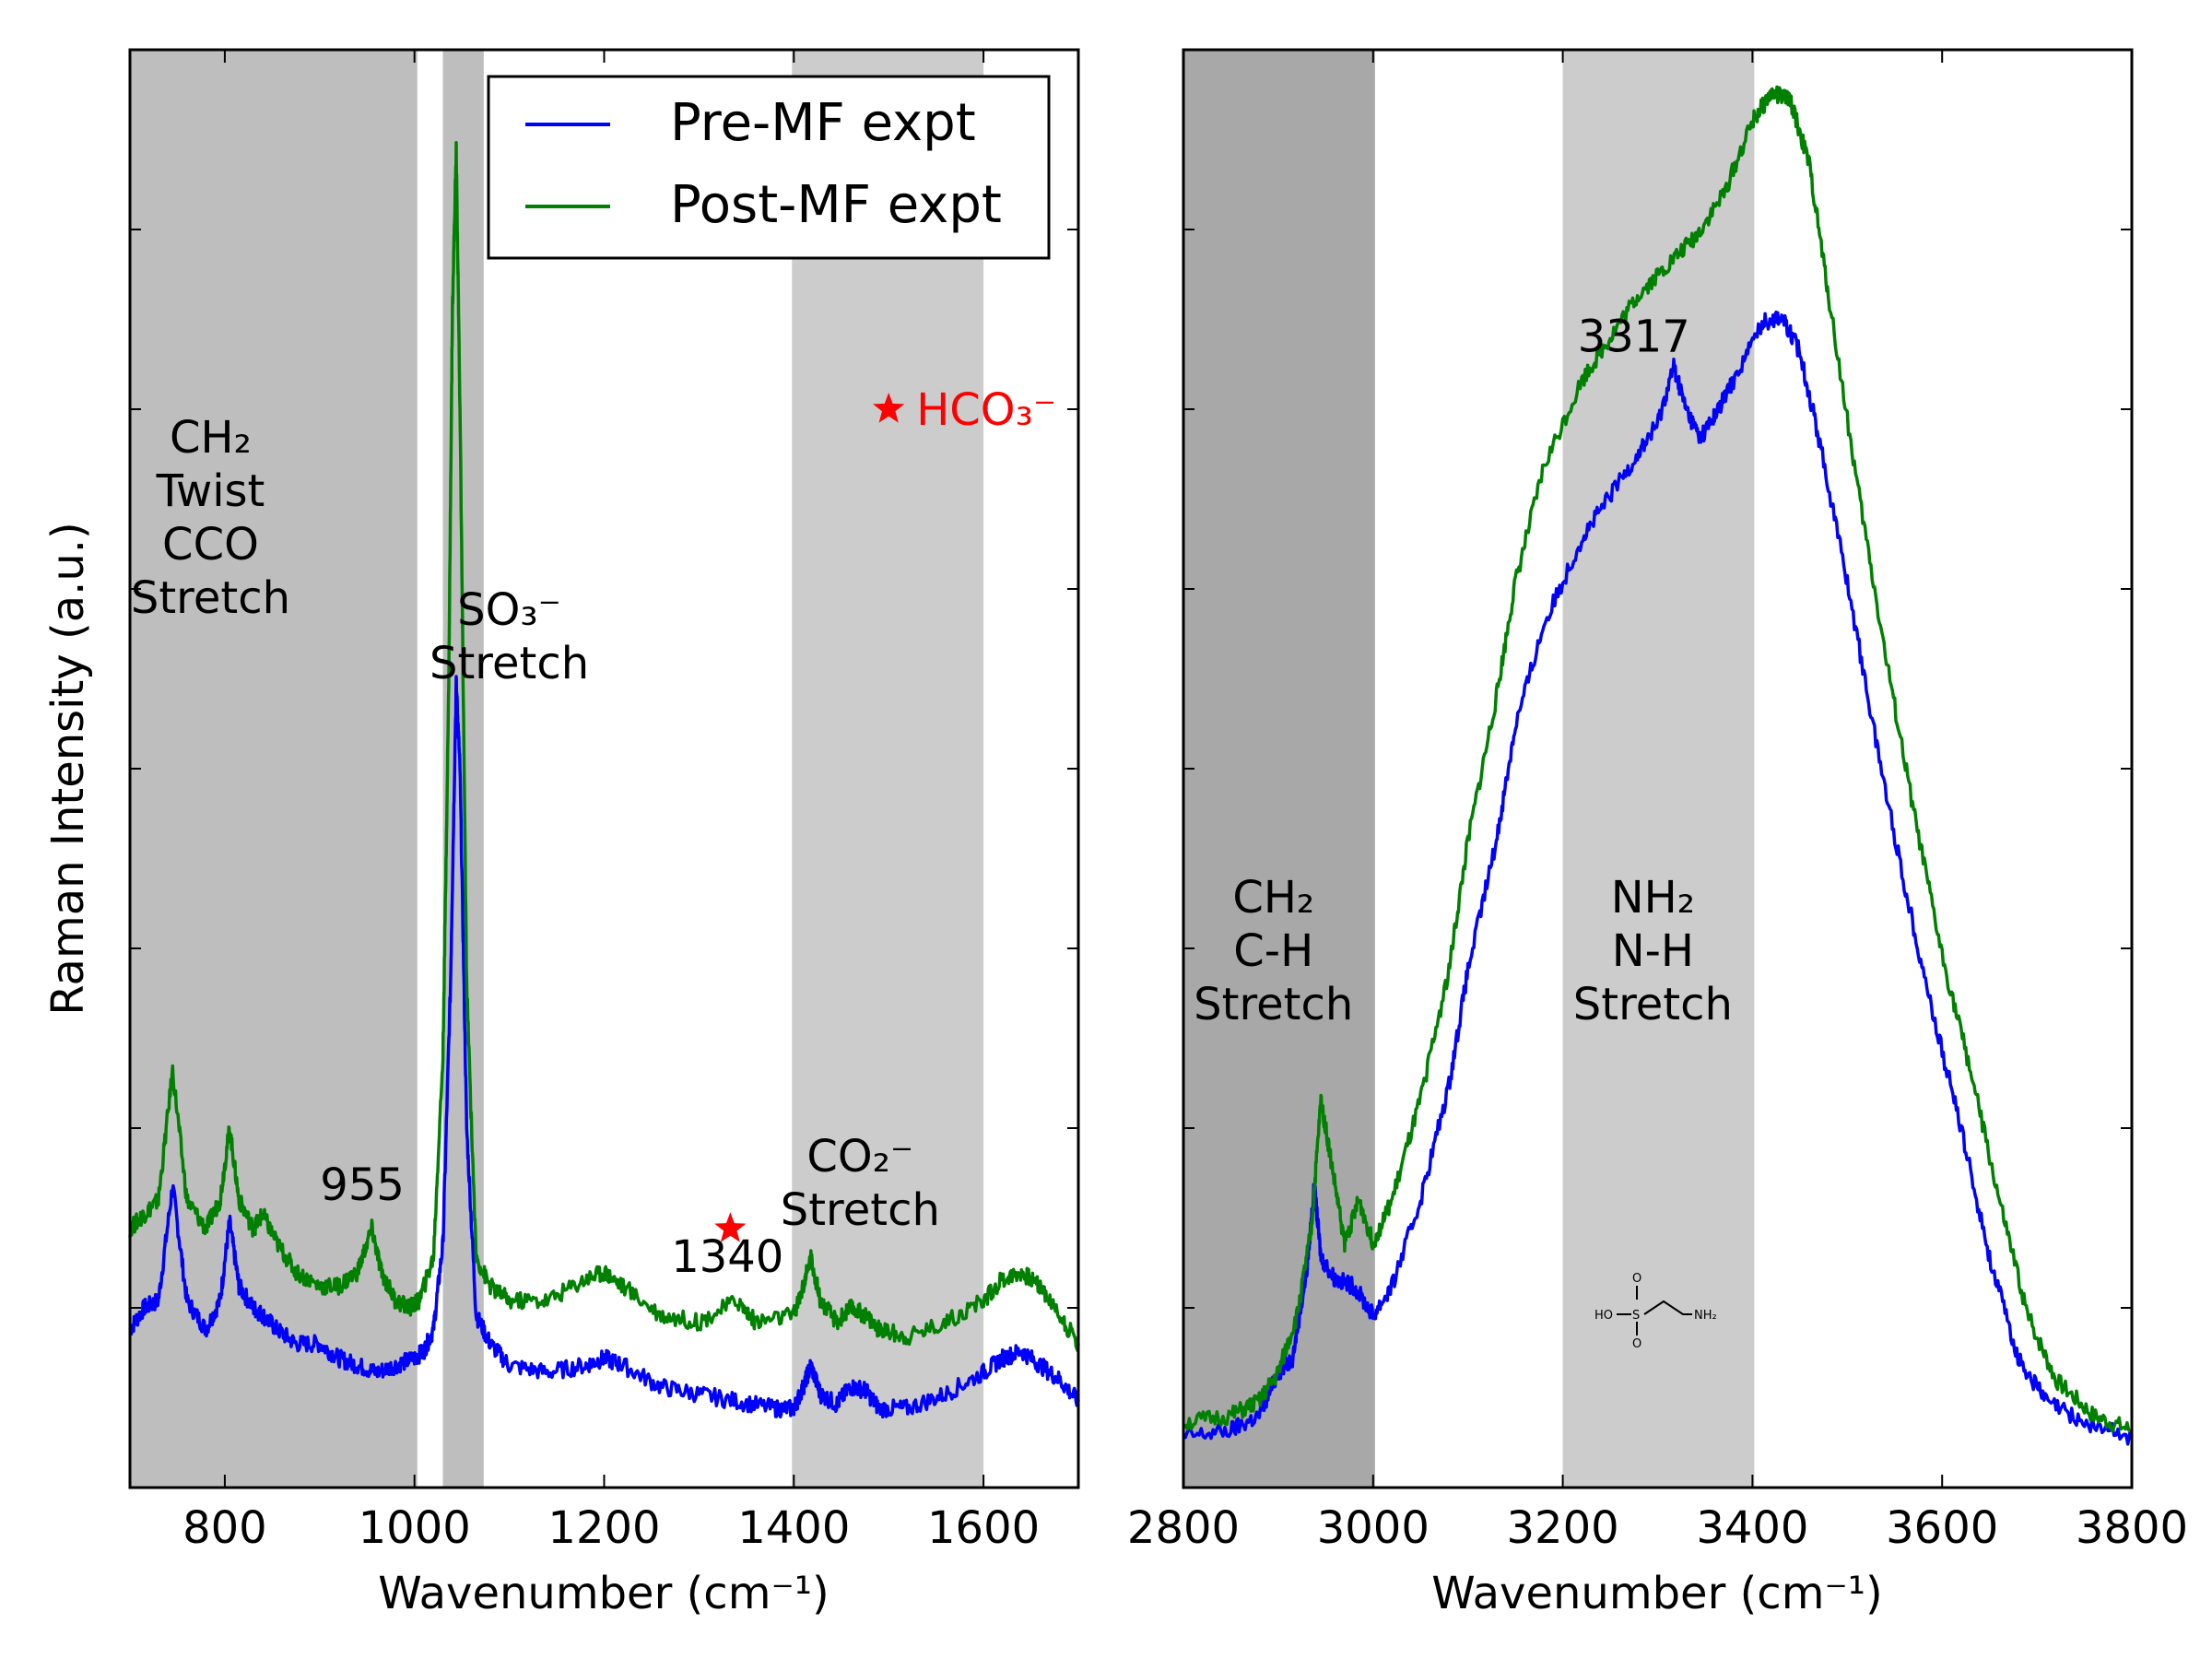 The image size is (2212, 1659). Describe the element at coordinates (1667, 1307) in the screenshot. I see `structure-chain` at that location.